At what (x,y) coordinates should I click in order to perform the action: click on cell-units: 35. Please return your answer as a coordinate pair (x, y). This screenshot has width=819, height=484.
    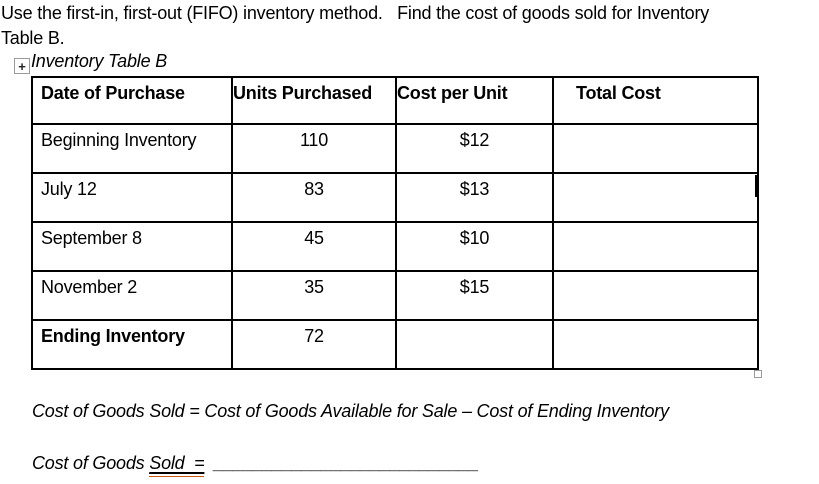
    Looking at the image, I should click on (314, 295).